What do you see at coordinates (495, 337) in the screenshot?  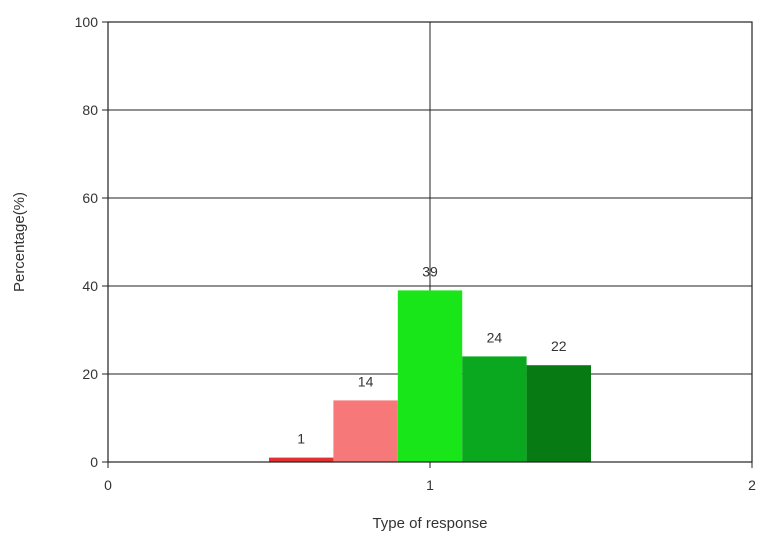 I see `bar-value-label: 24` at bounding box center [495, 337].